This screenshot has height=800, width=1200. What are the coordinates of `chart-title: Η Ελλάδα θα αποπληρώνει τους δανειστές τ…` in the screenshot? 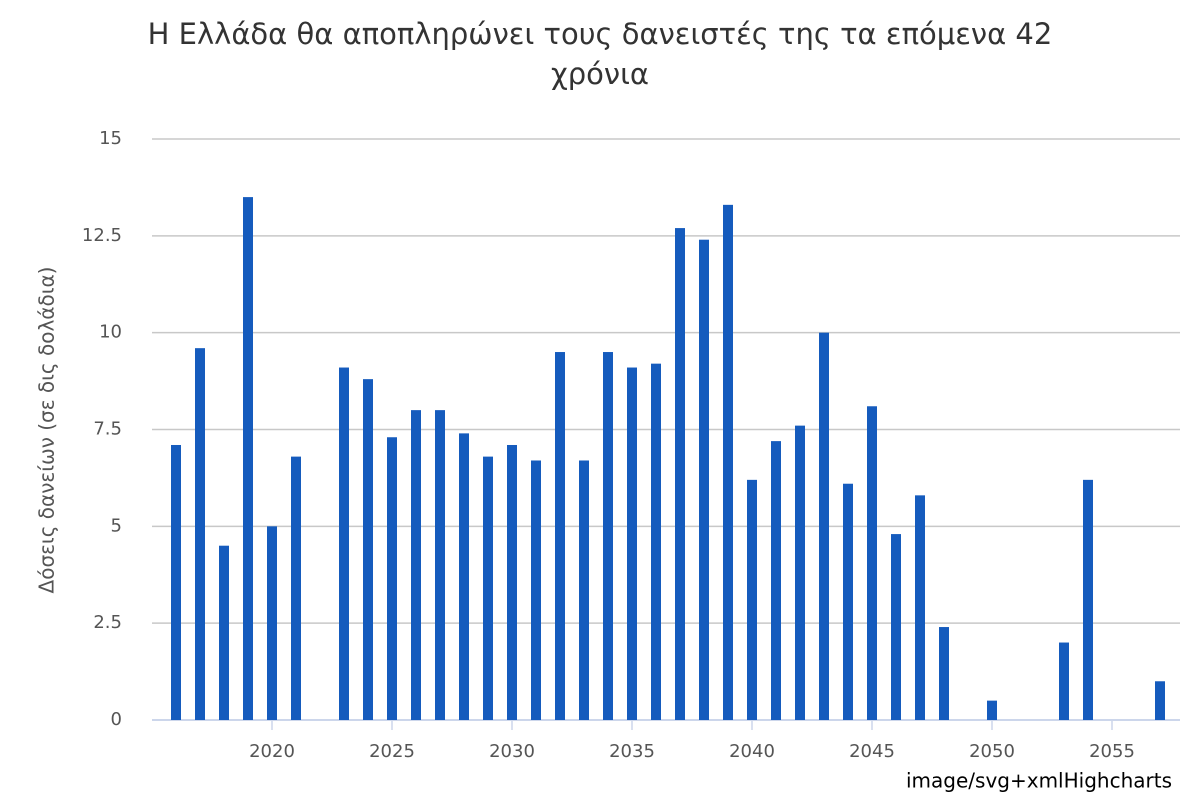 It's located at (600, 54).